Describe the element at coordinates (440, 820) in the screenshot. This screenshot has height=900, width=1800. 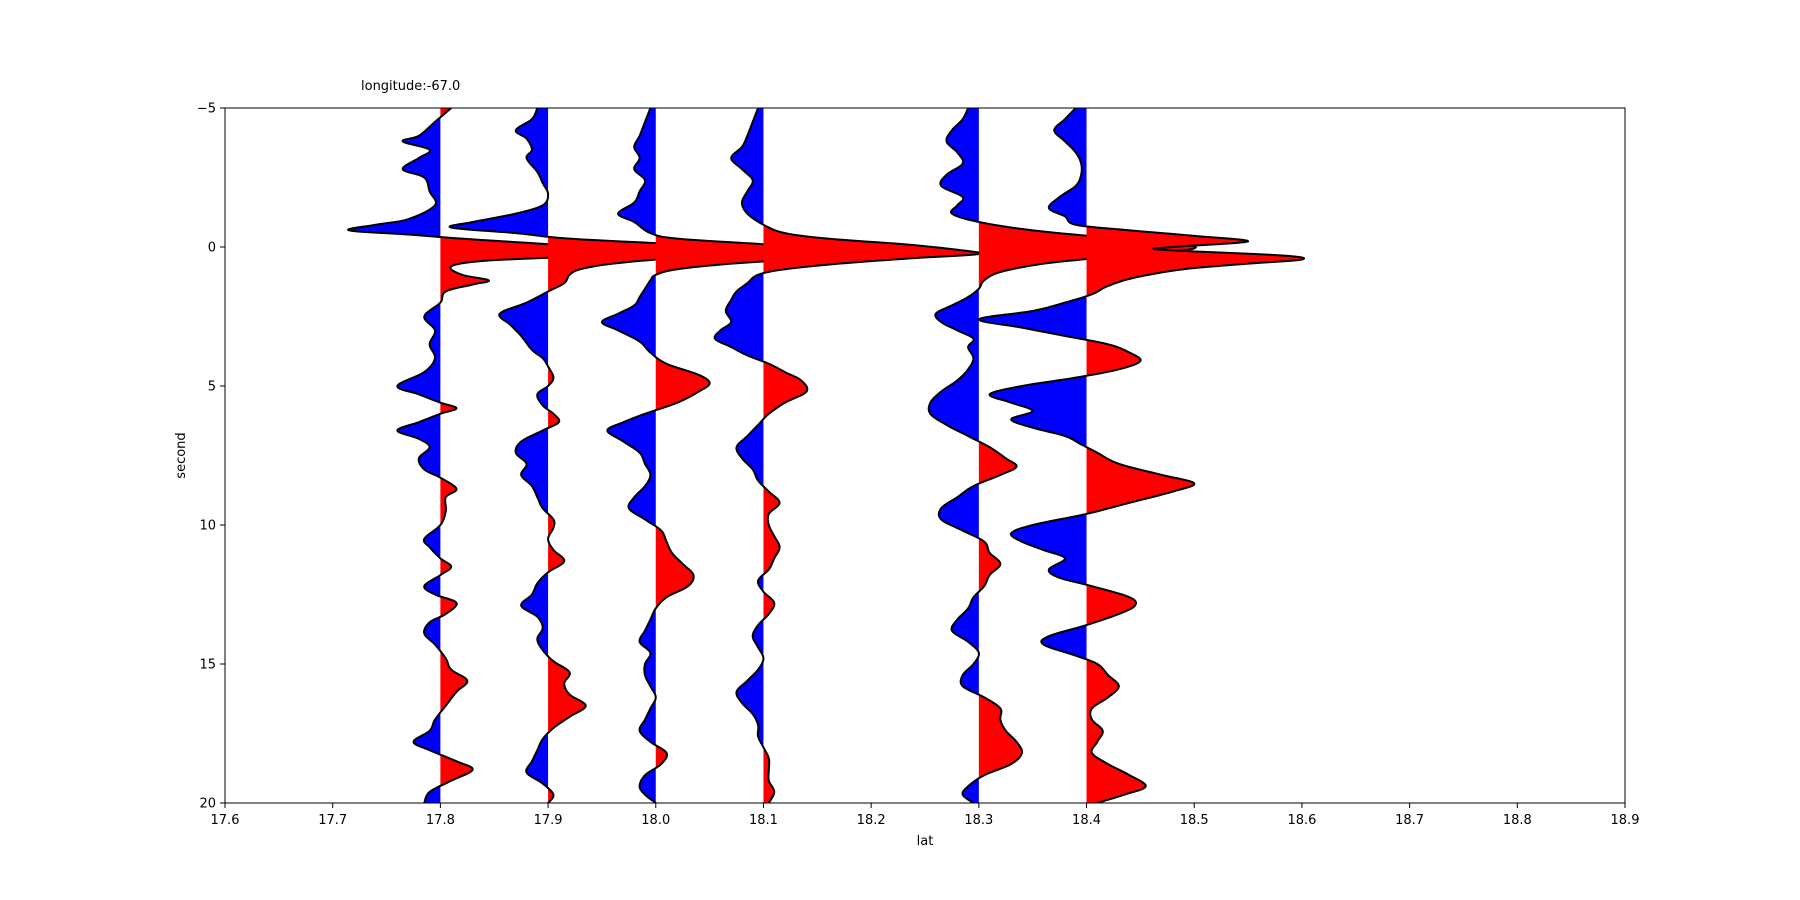
I see `x-tick-label: 17.8` at that location.